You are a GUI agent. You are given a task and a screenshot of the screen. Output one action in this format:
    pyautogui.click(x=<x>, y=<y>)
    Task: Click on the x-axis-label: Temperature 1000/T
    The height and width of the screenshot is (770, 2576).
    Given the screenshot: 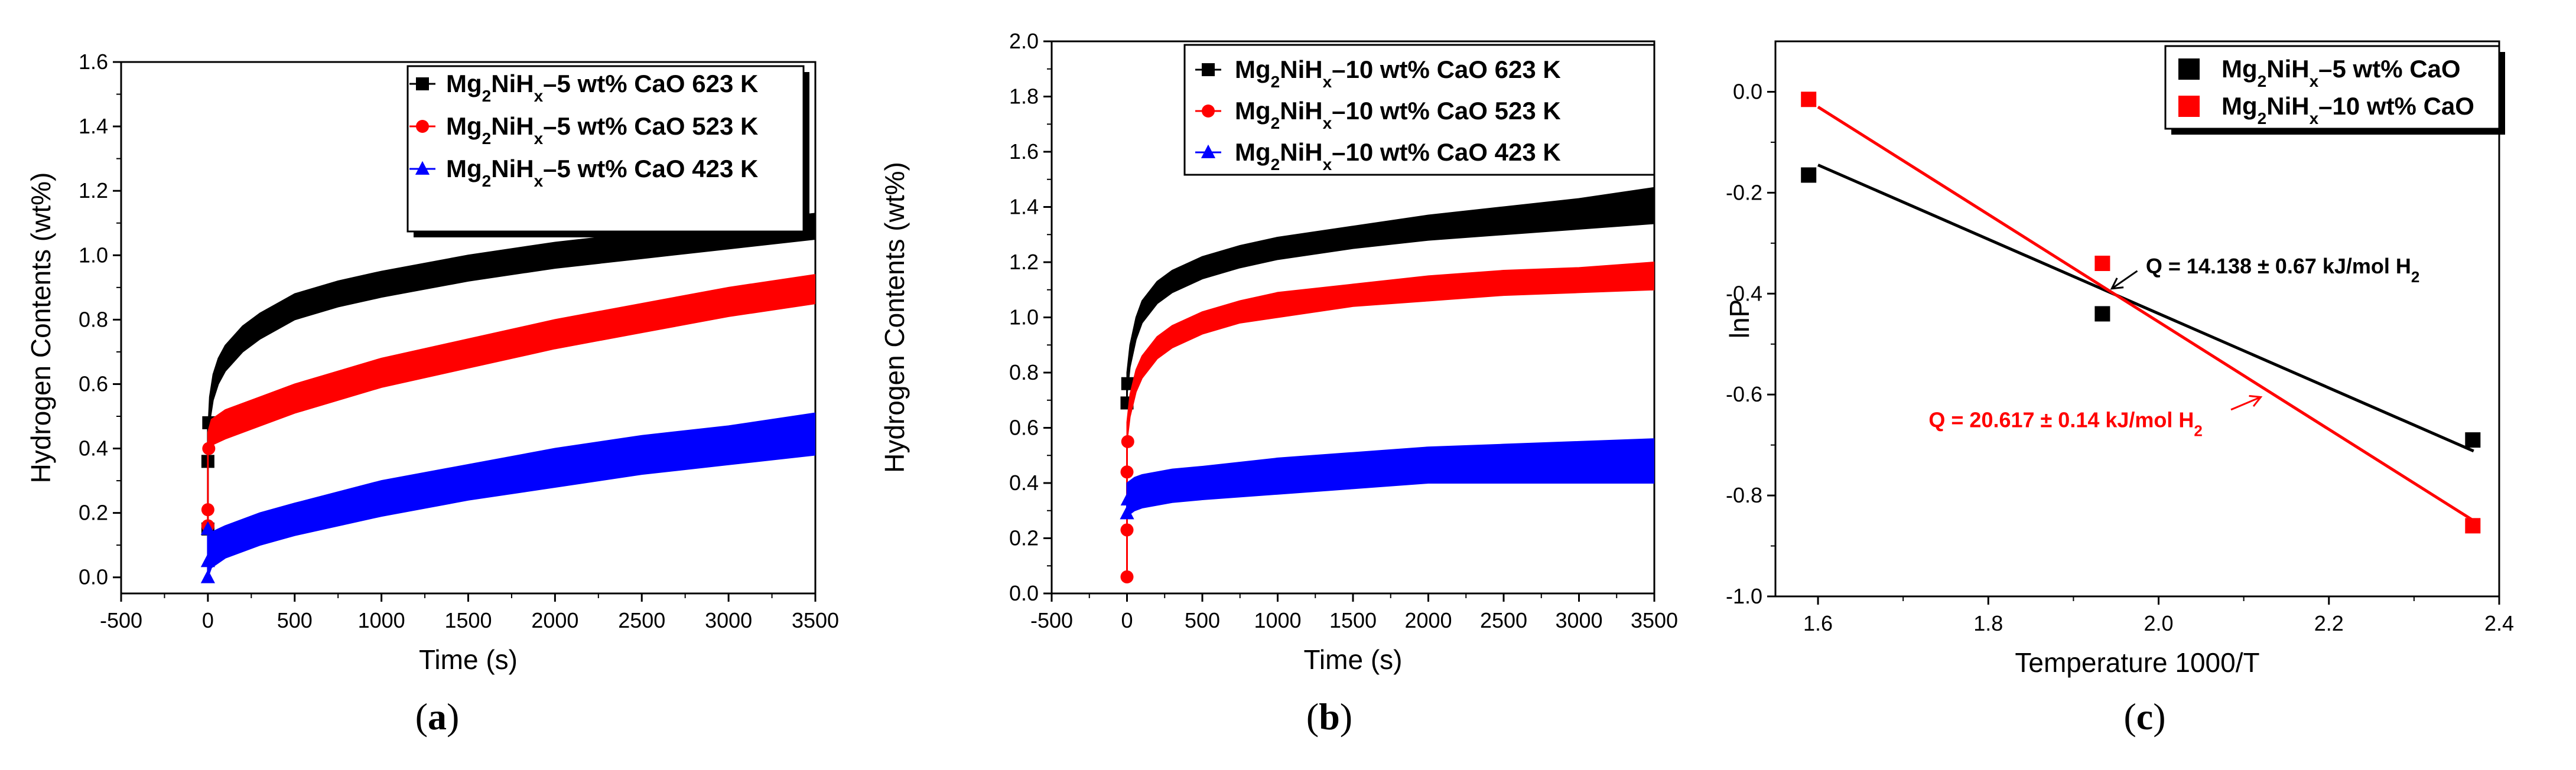 What is the action you would take?
    pyautogui.click(x=2137, y=662)
    